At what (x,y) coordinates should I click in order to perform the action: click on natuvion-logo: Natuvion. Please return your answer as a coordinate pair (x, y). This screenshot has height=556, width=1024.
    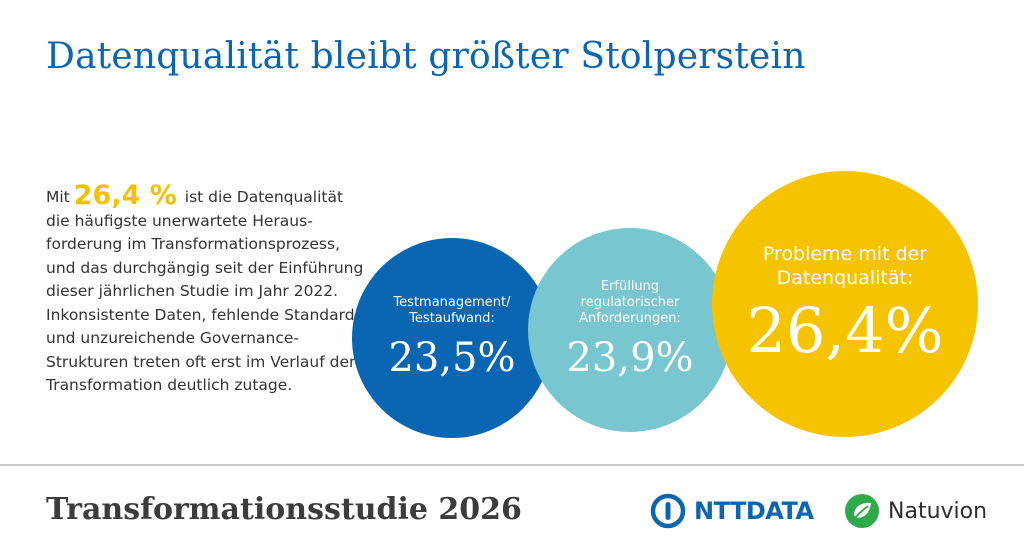
    Looking at the image, I should click on (915, 511).